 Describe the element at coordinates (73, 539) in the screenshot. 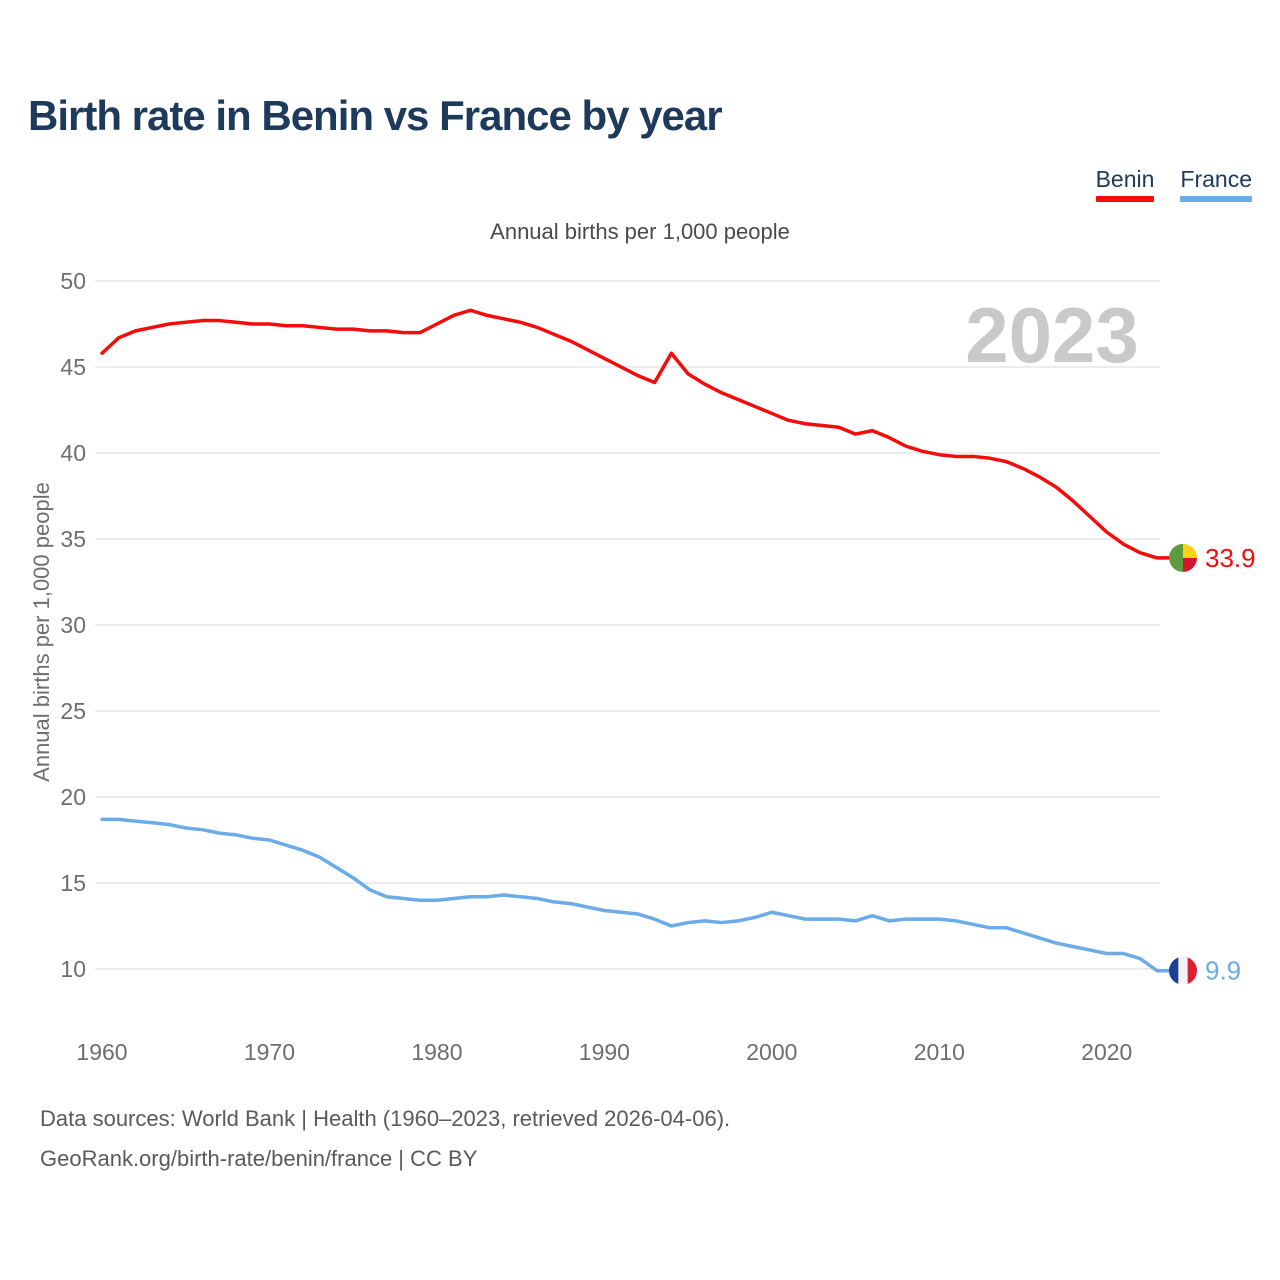

I see `y-tick-label: 35` at that location.